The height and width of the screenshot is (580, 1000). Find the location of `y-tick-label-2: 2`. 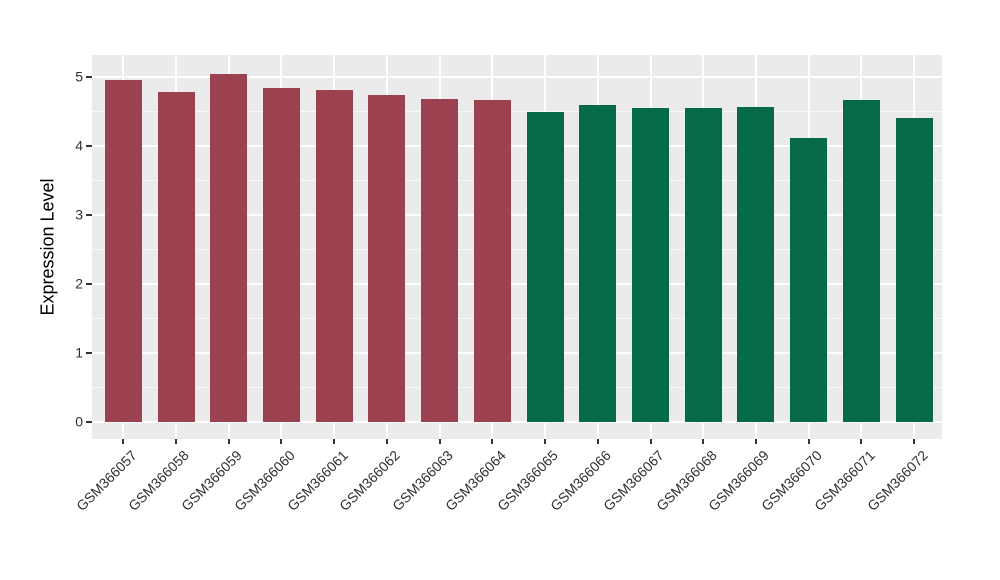

y-tick-label-2: 2 is located at coordinates (79, 283).